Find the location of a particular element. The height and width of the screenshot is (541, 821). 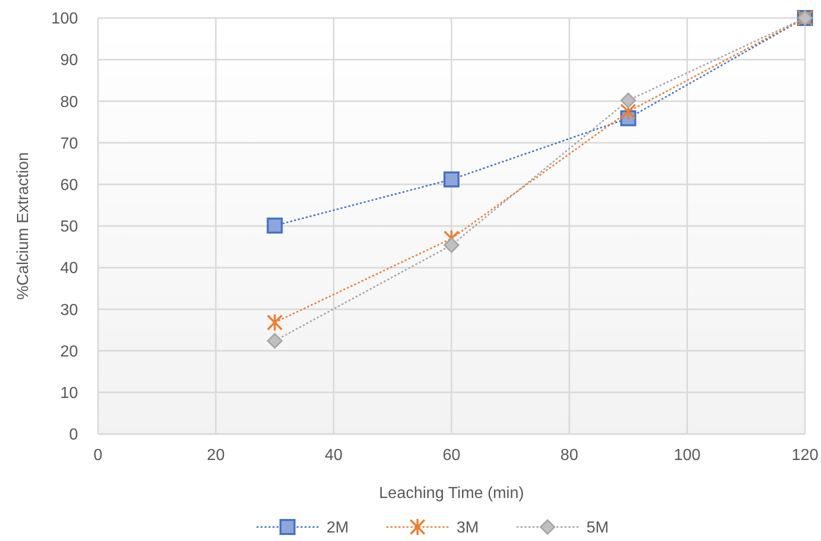

y-tick-label: 80 is located at coordinates (69, 102).